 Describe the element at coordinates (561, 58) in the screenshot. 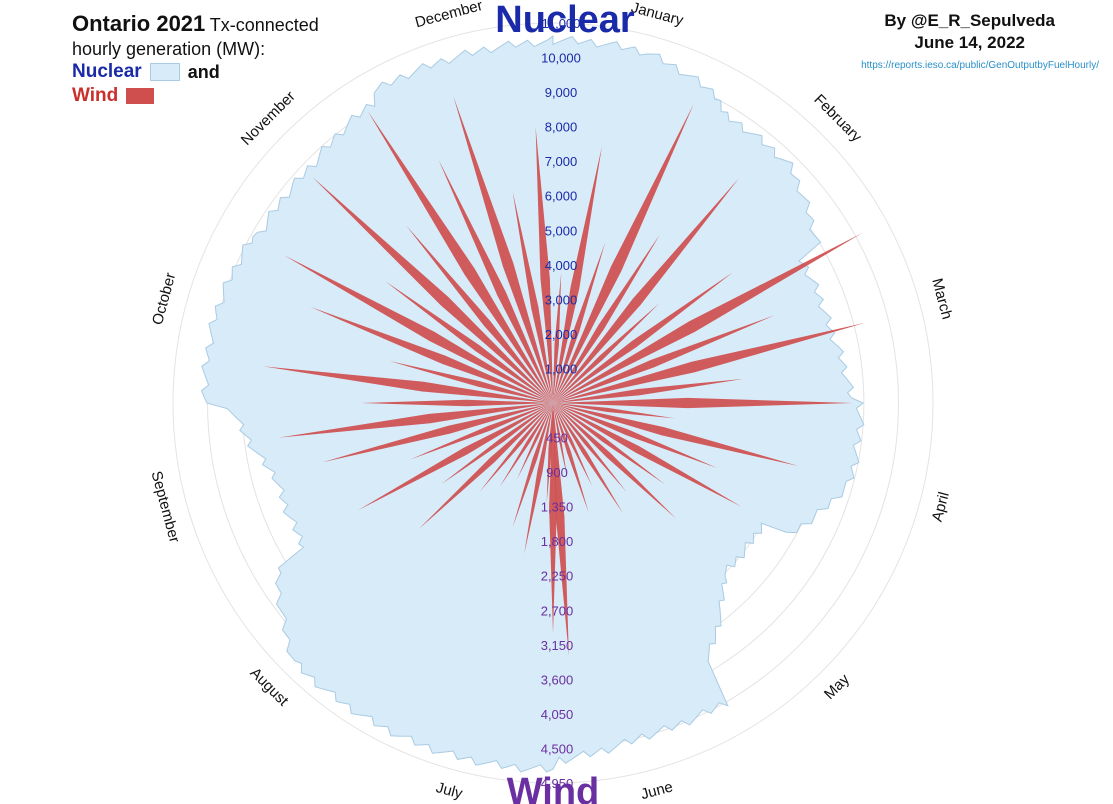

I see `nuclear-tick-label: 10,000` at that location.